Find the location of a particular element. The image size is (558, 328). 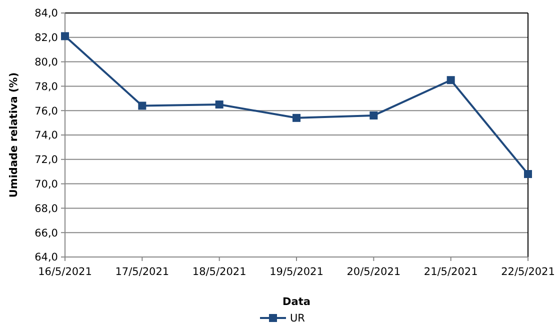

x-tick-label: 21/5/2021 is located at coordinates (451, 272).